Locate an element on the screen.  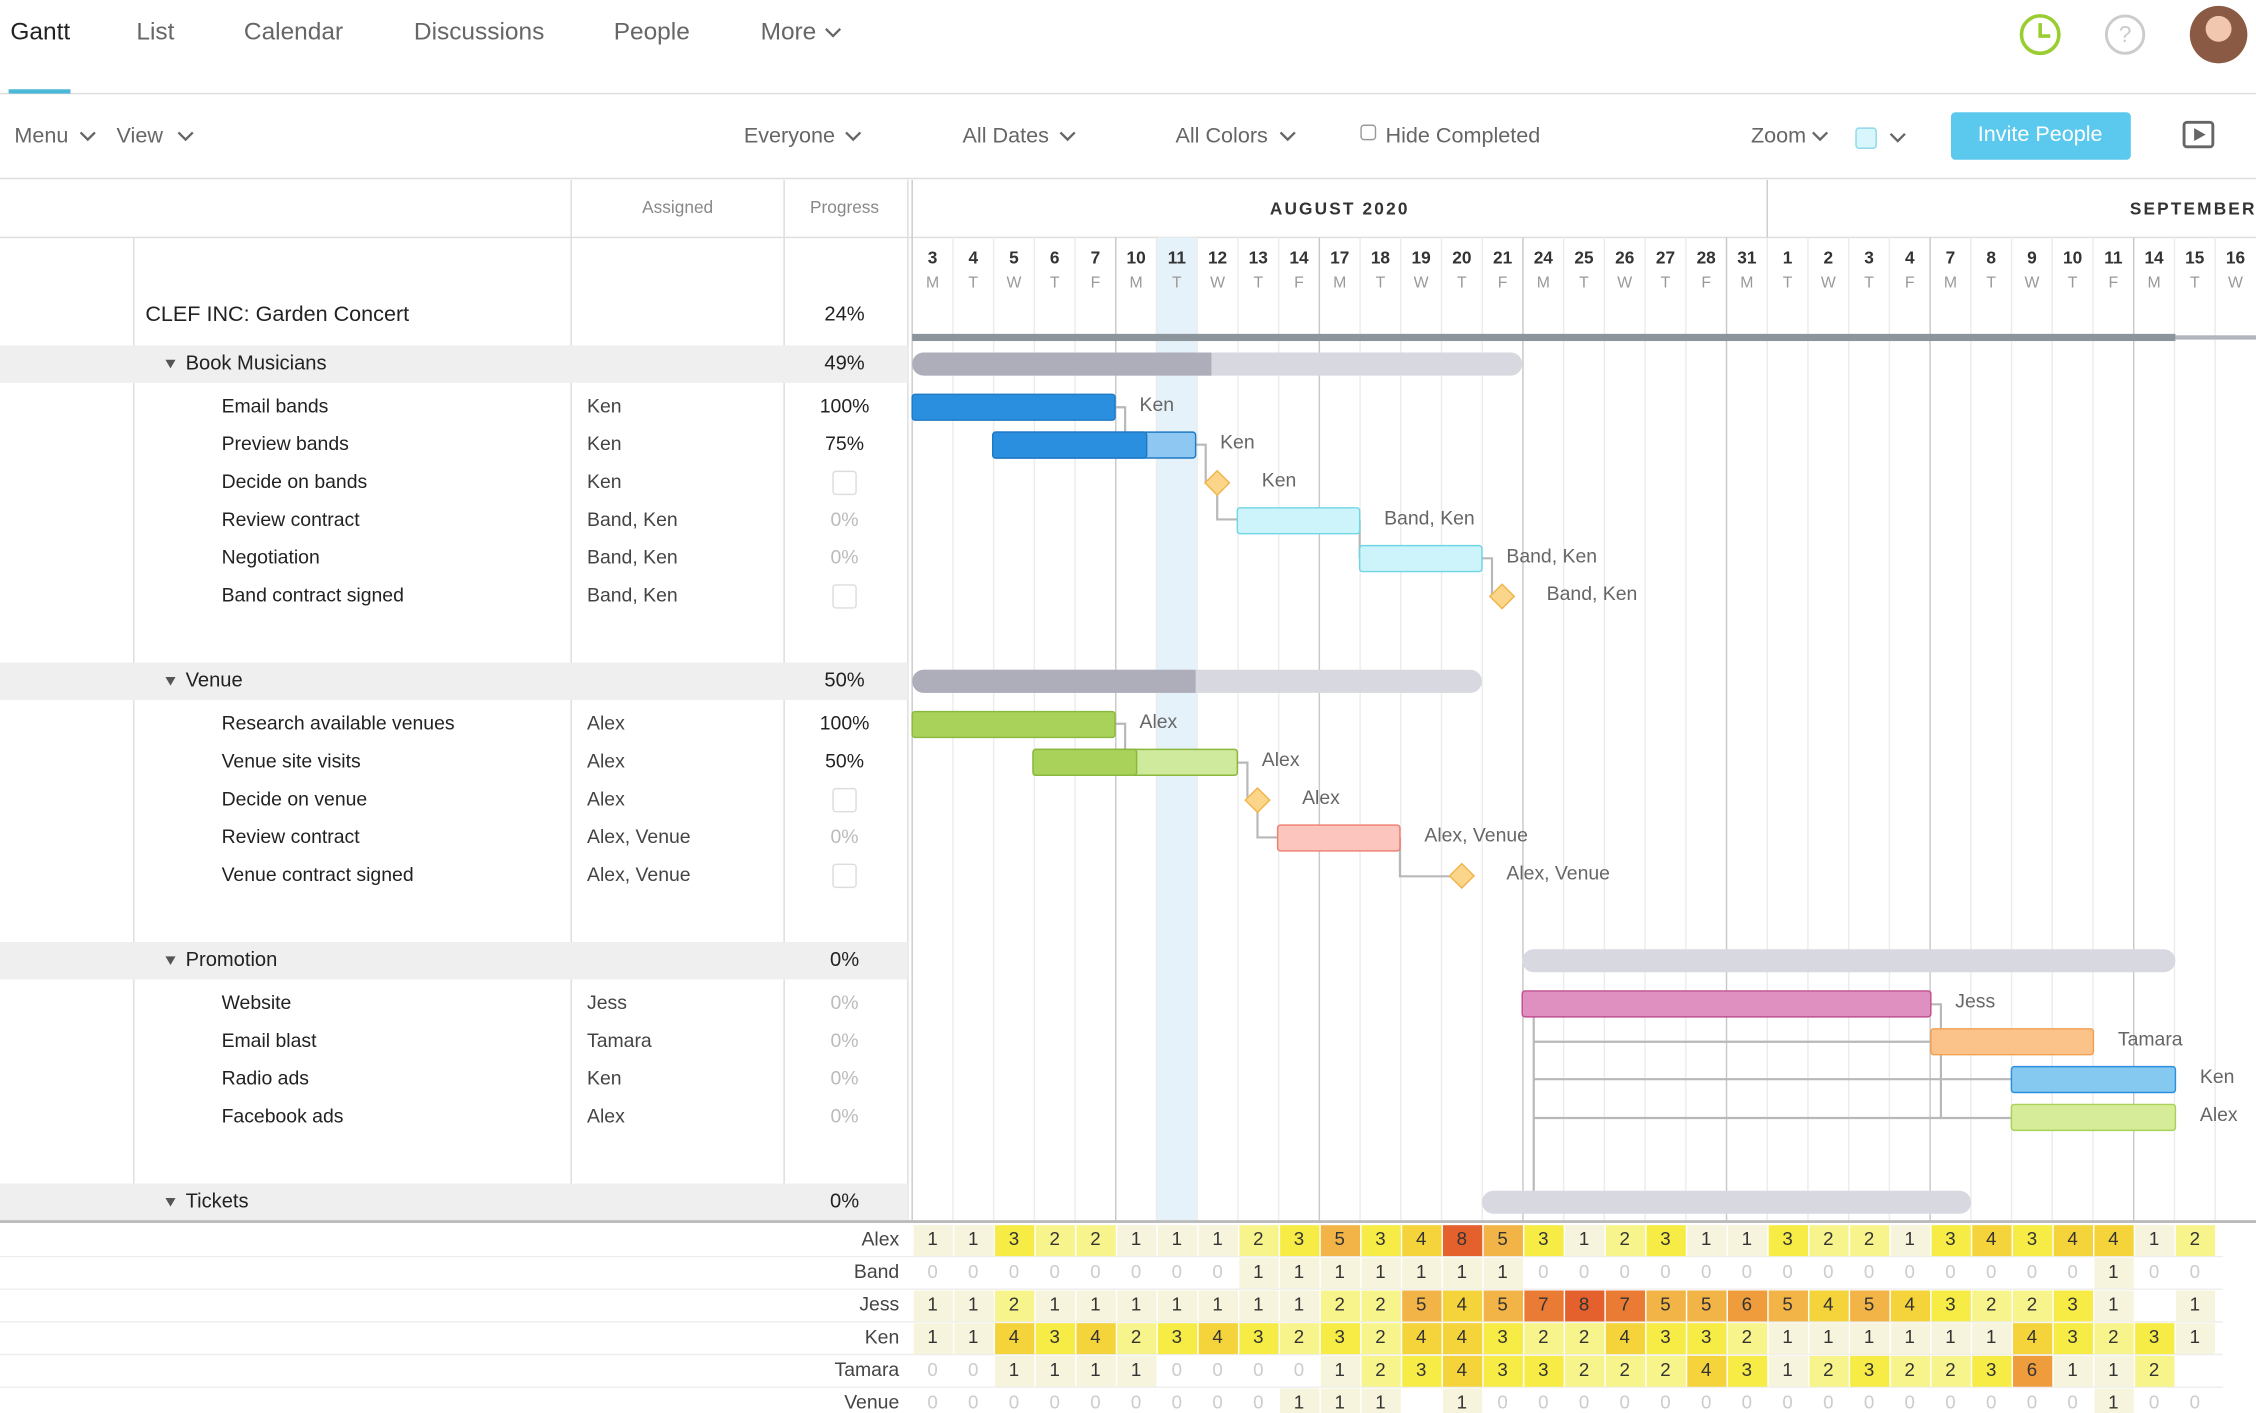
nav-tab: Calendar is located at coordinates (293, 32).